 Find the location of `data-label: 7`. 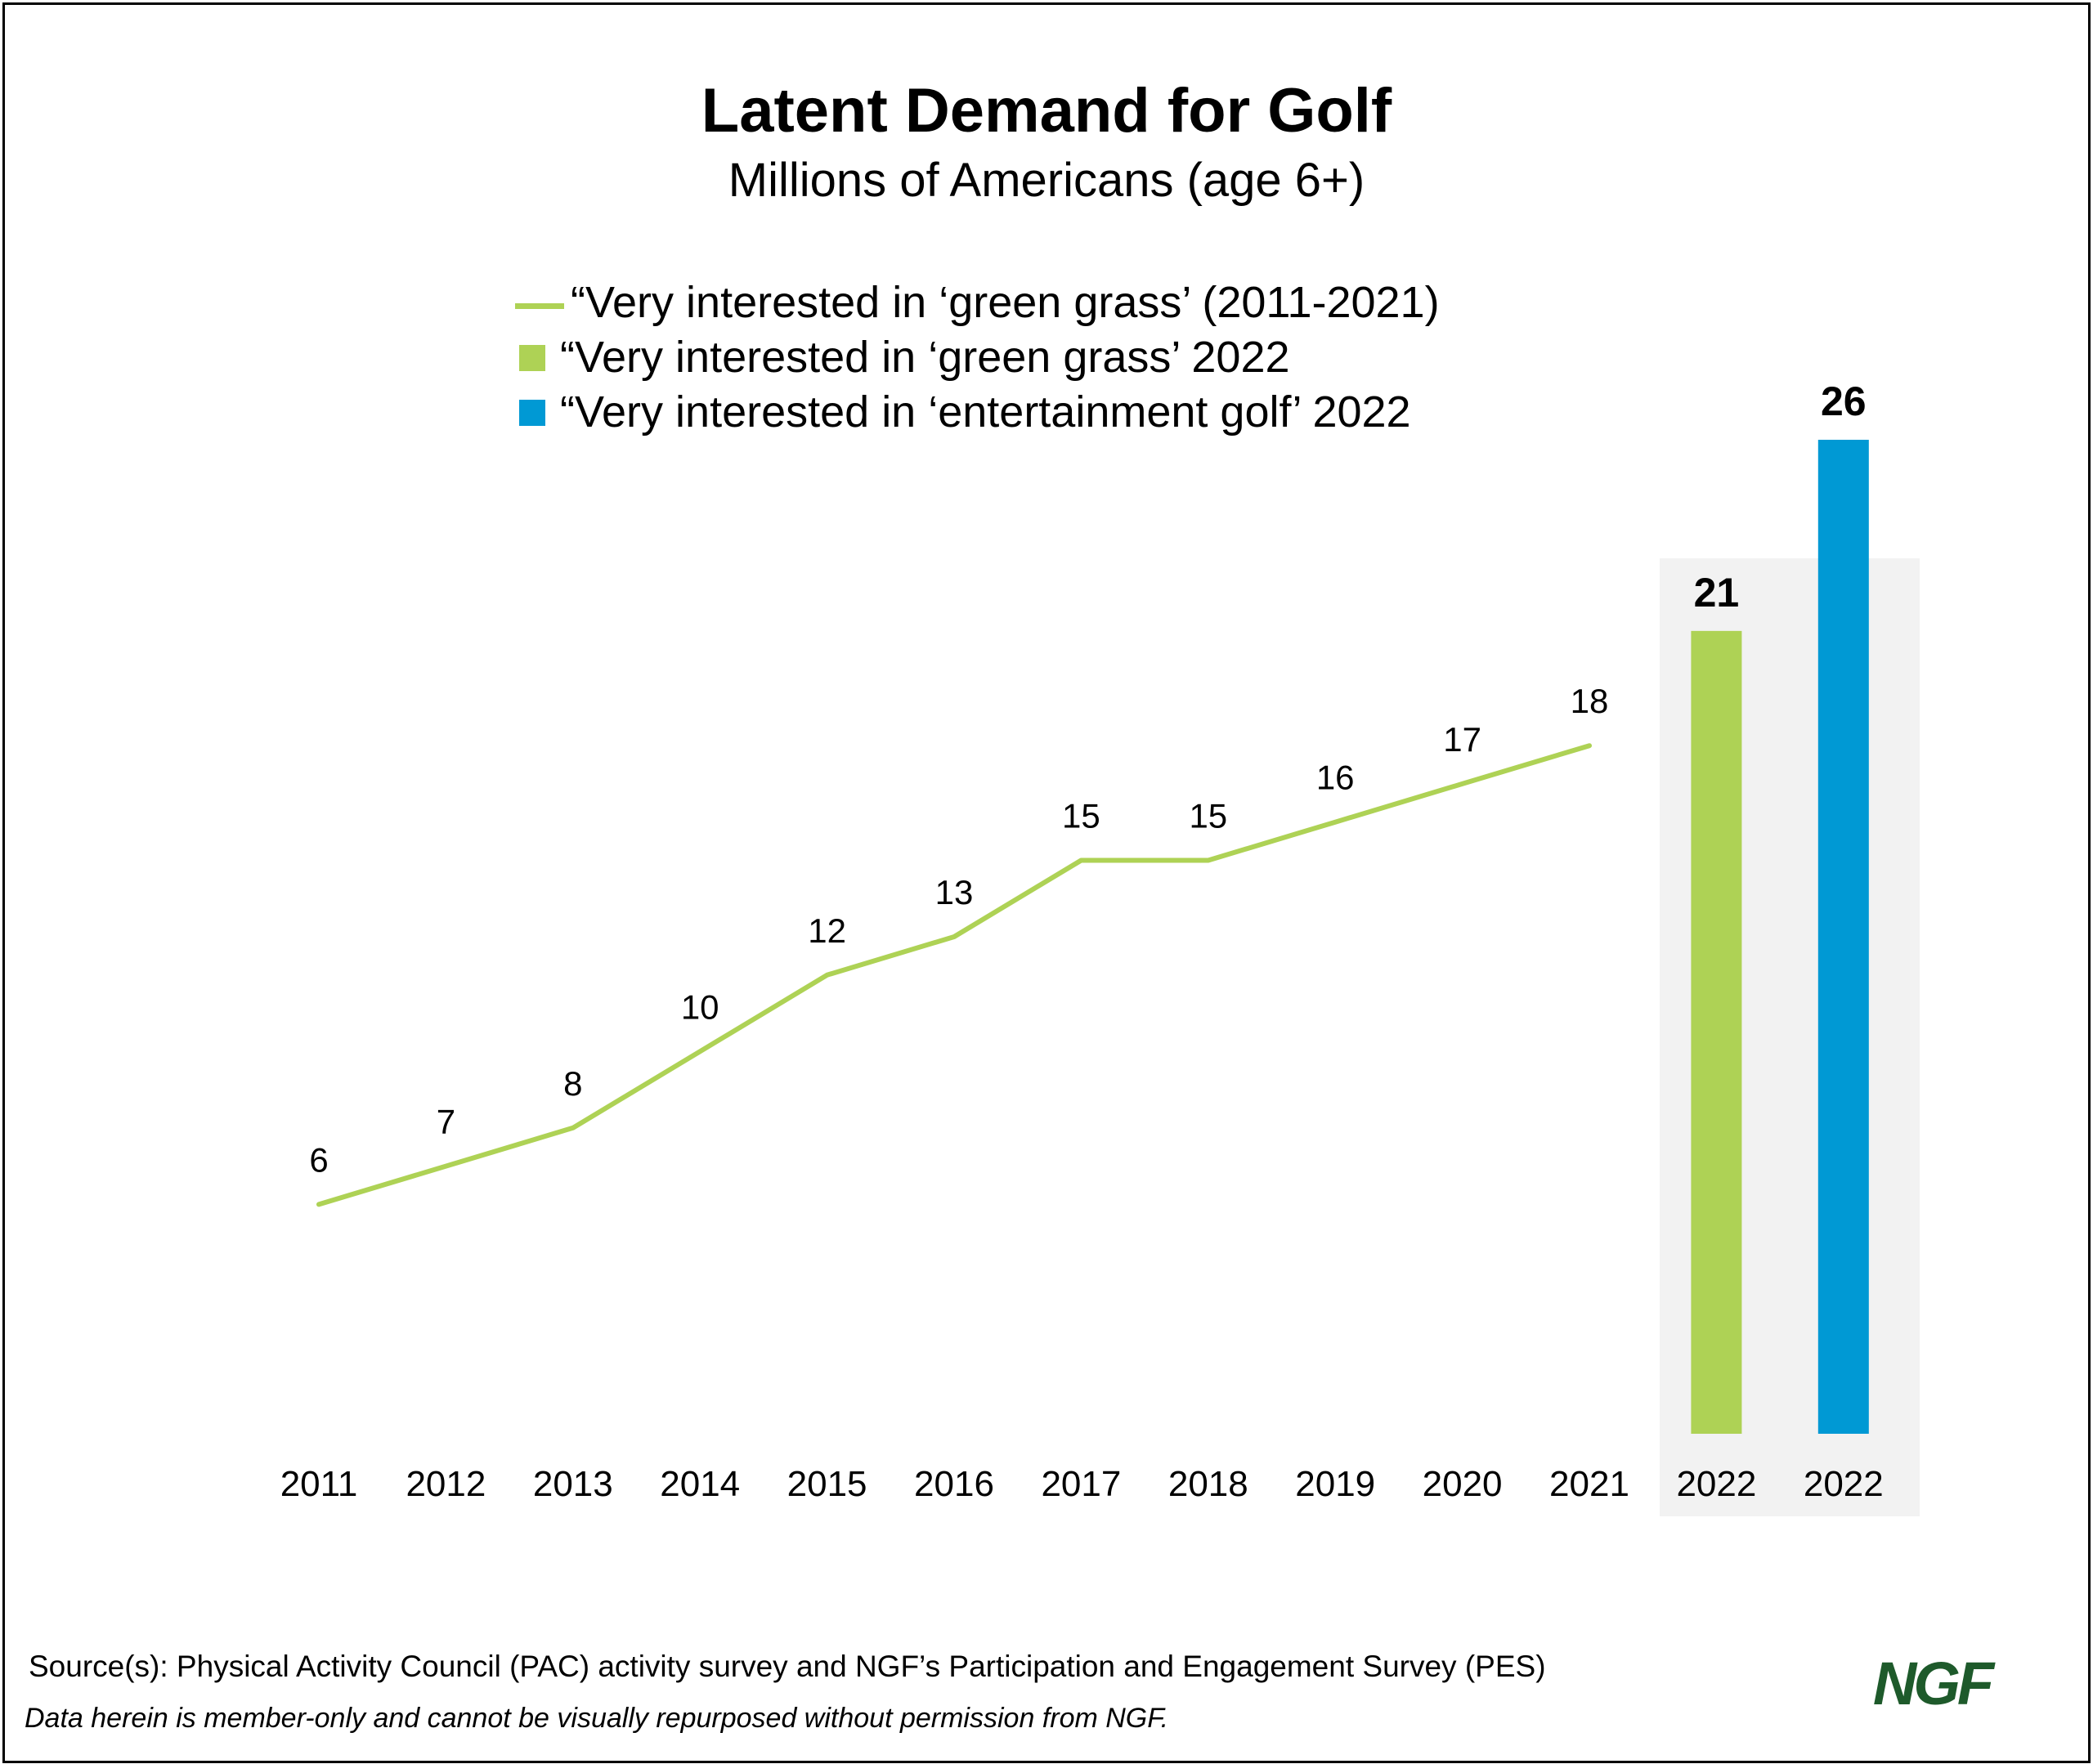

data-label: 7 is located at coordinates (446, 1122).